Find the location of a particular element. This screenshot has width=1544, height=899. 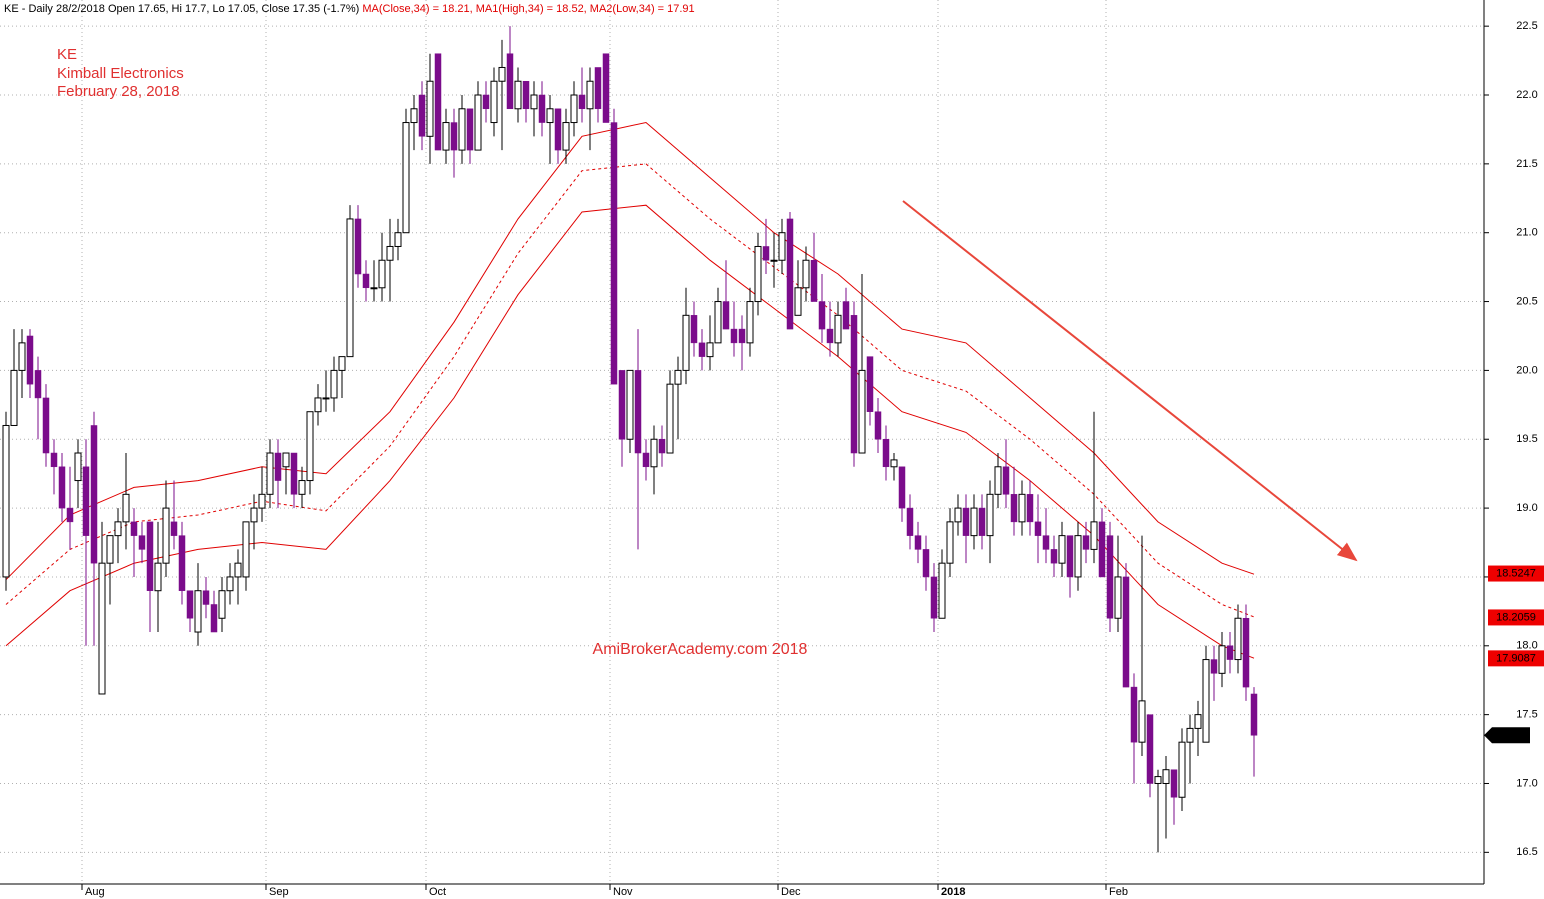

x-tick-label: Aug is located at coordinates (95, 892).